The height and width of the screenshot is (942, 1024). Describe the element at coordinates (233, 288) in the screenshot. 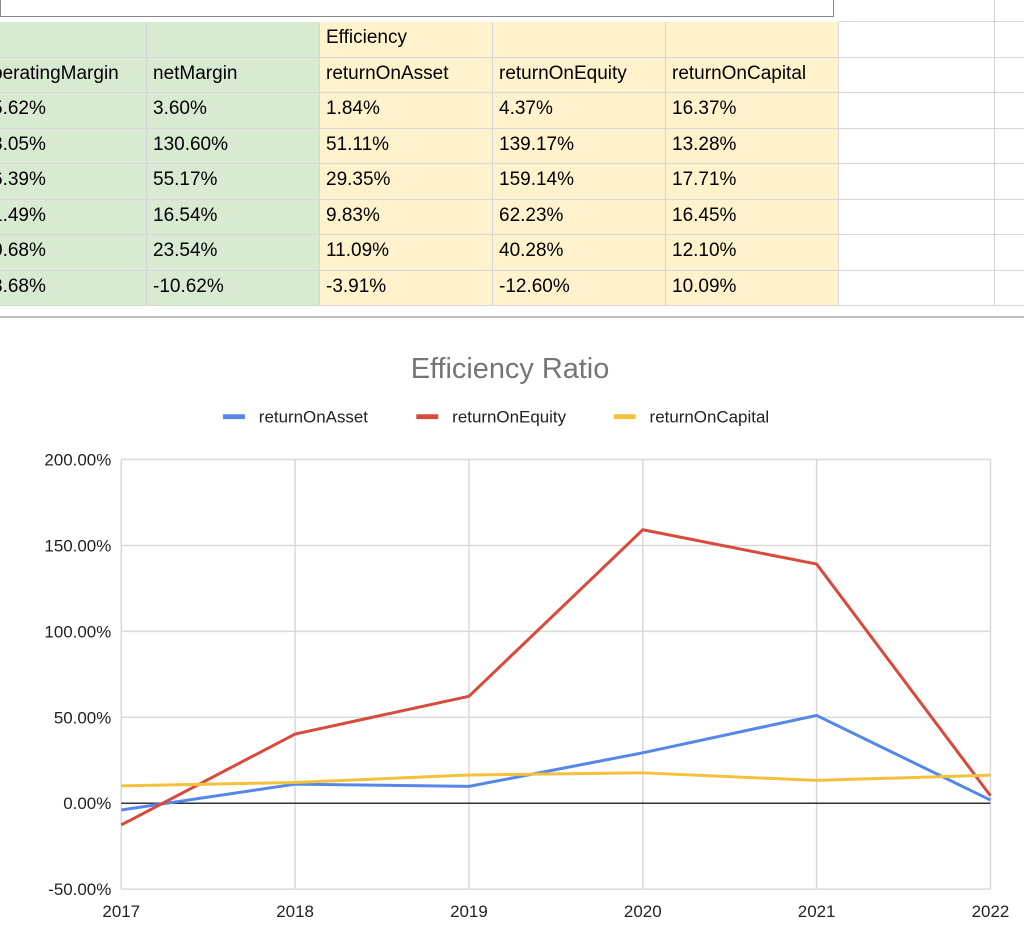

I see `cell: -10.62%` at that location.